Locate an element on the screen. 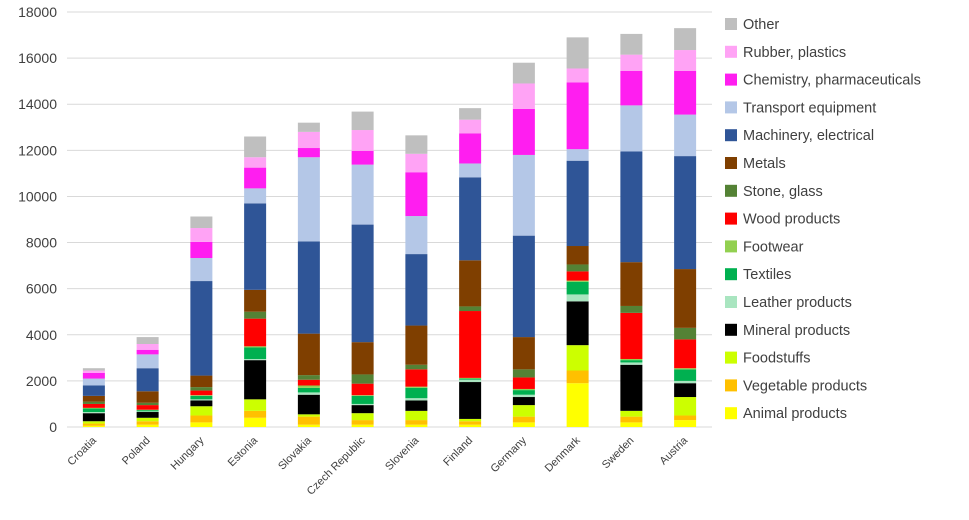 The image size is (969, 520). bar-segment-sweden-wood-products is located at coordinates (631, 335).